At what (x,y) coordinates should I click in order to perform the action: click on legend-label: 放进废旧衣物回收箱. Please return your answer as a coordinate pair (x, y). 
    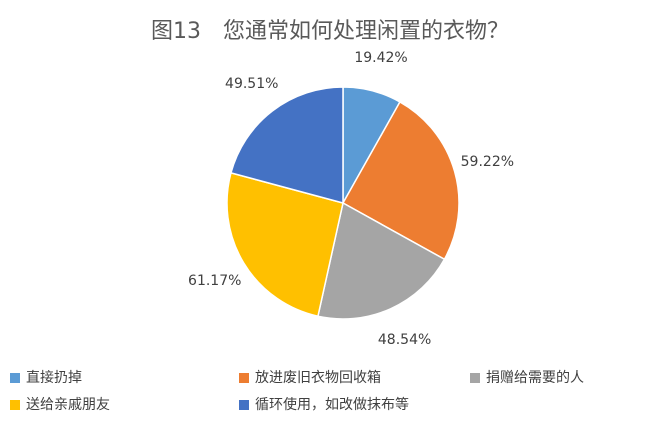
    Looking at the image, I should click on (318, 378).